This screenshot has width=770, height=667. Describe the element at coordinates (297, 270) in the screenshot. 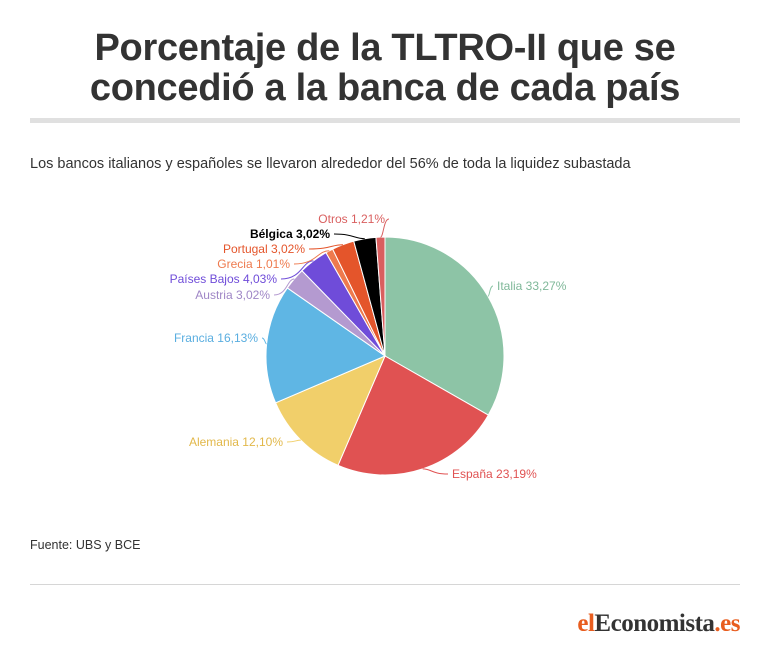

I see `leader-line-paises-bajos` at that location.